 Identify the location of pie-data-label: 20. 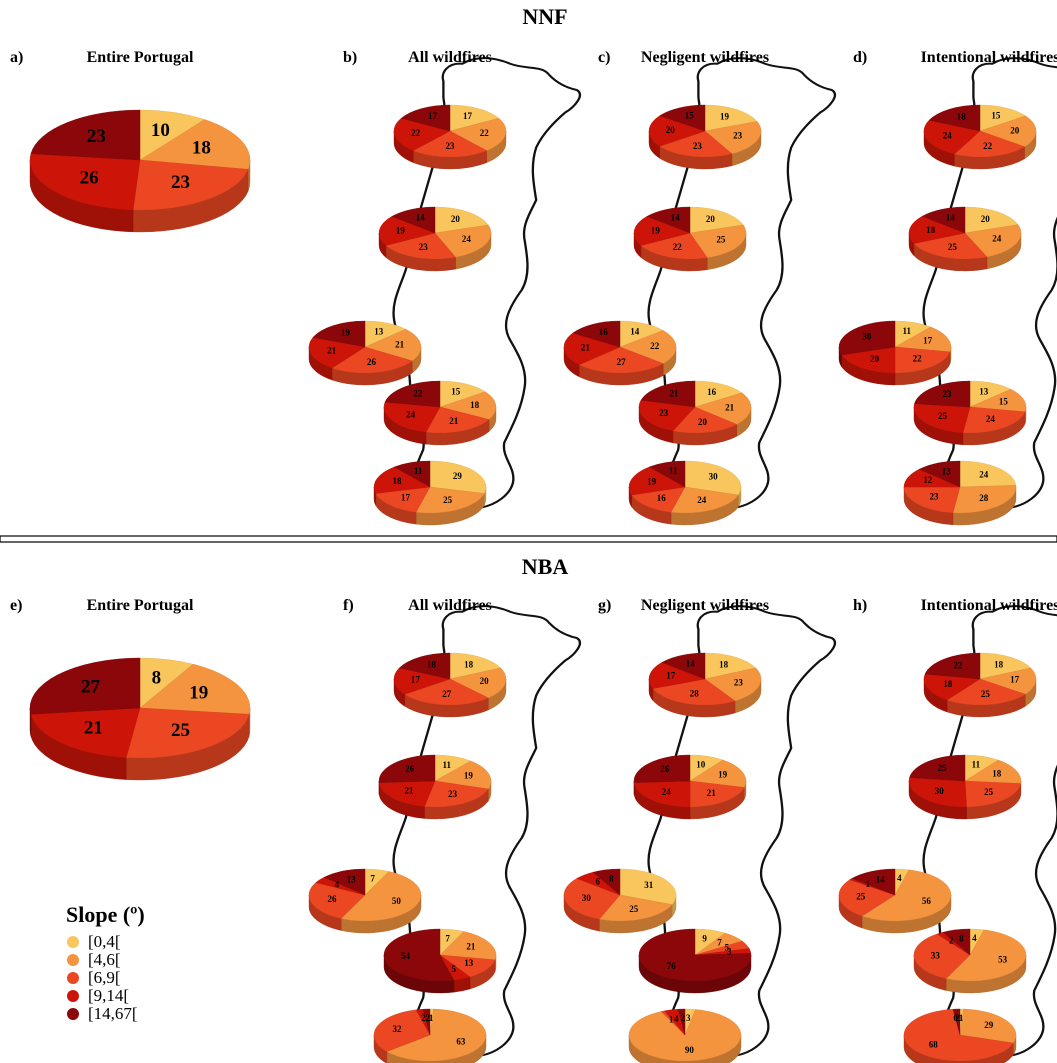
(711, 219).